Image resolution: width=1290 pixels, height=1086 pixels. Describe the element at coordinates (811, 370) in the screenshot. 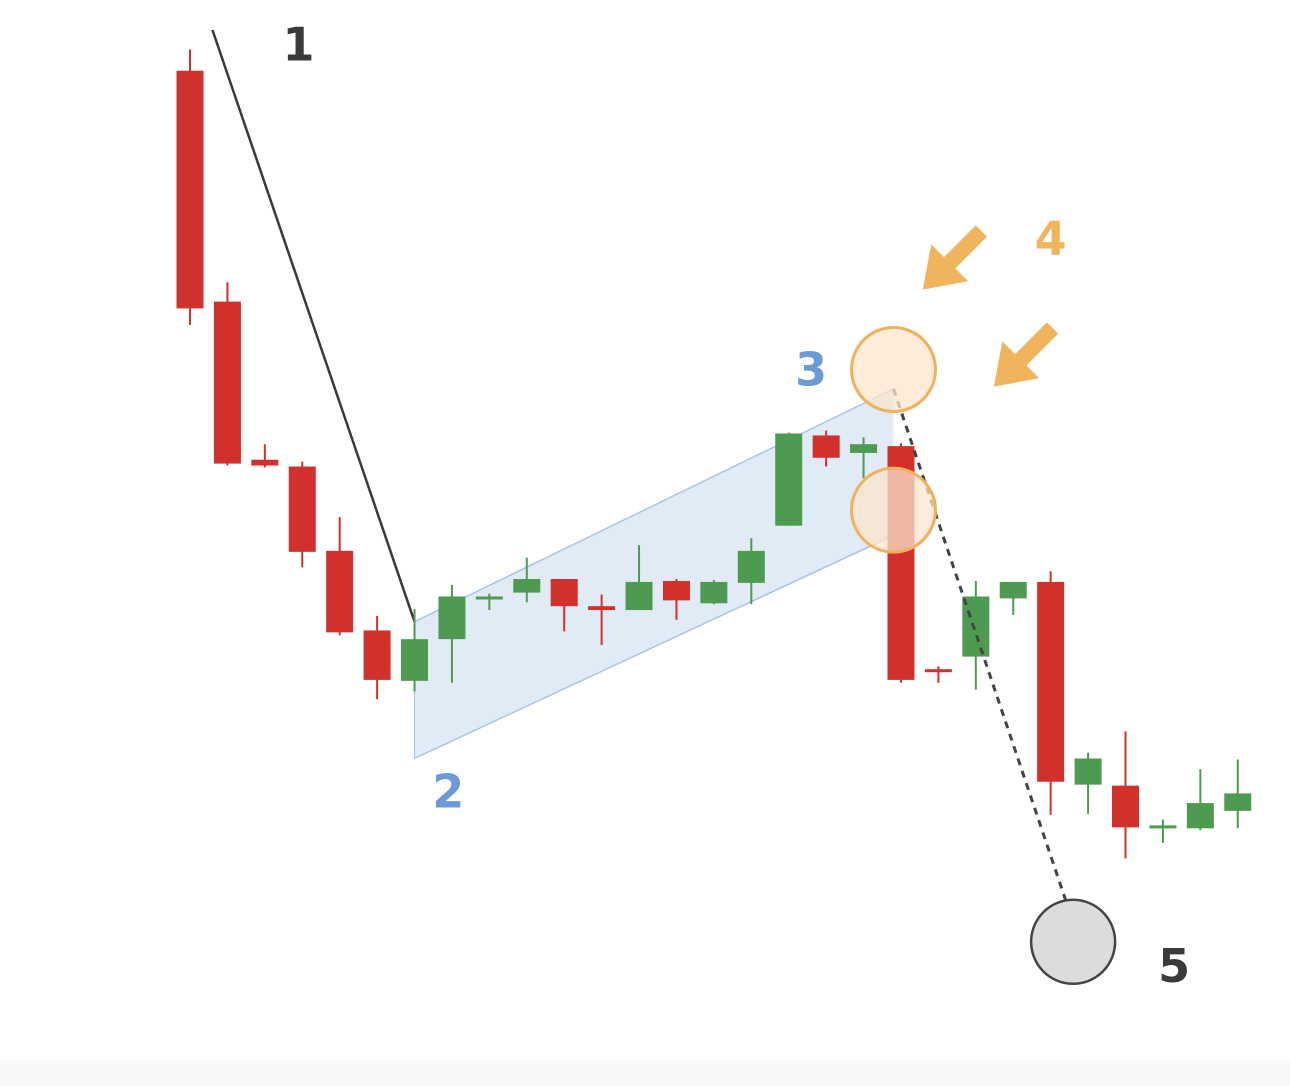

I see `label-3: 3` at that location.